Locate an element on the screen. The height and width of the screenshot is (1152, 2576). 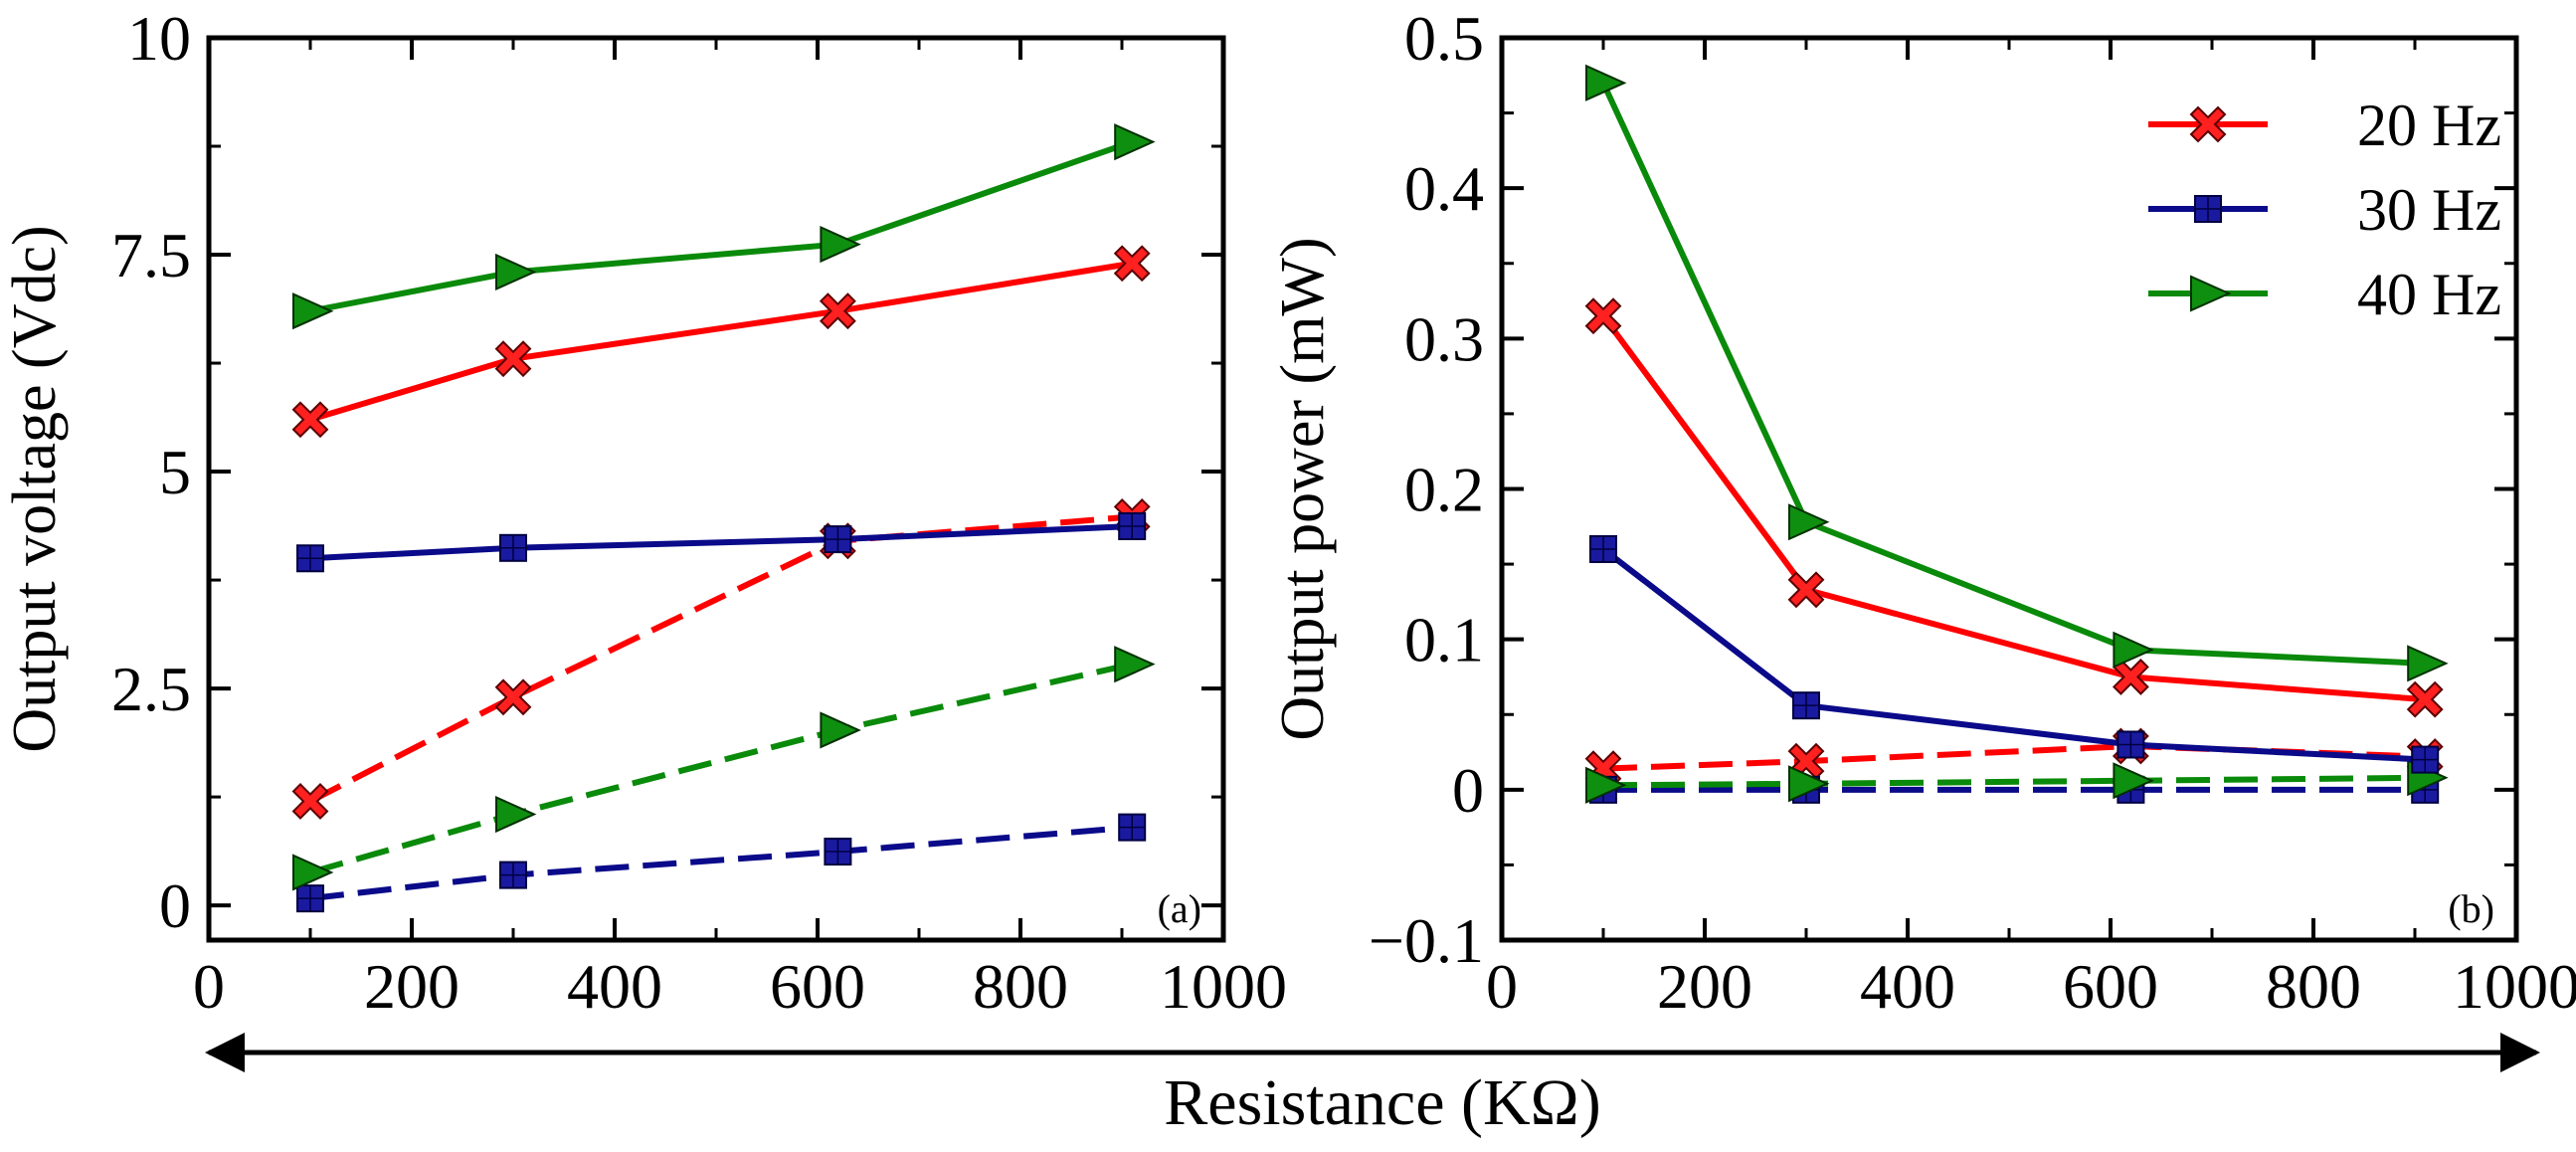
series-30hz-dashed-a-line is located at coordinates (721, 863).